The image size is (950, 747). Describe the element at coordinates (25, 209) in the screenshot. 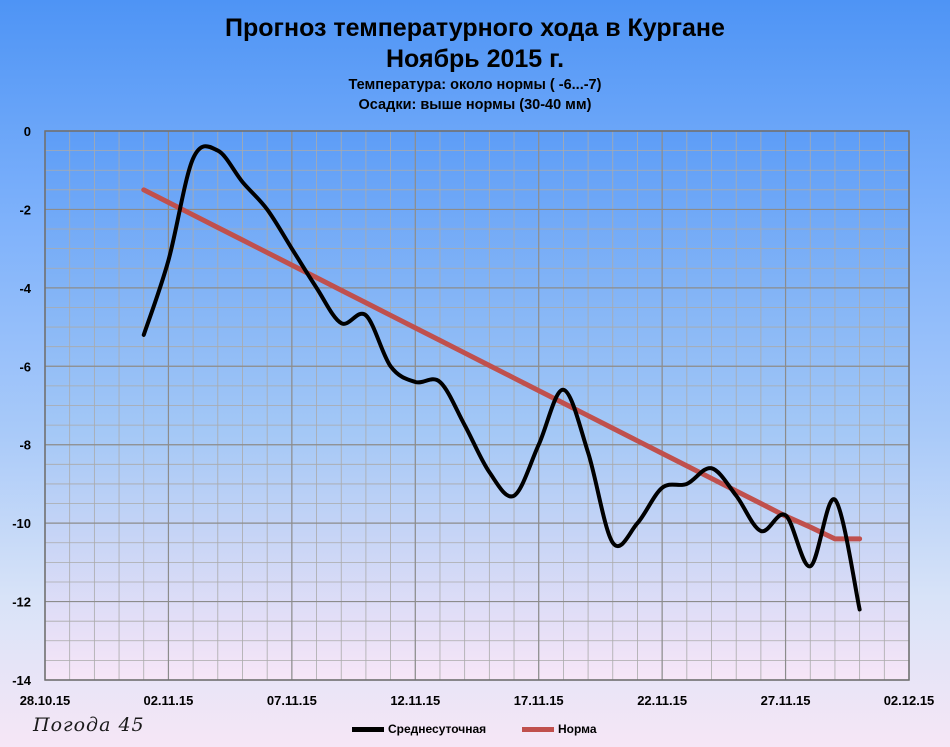

I see `y-tick-label: -2` at that location.